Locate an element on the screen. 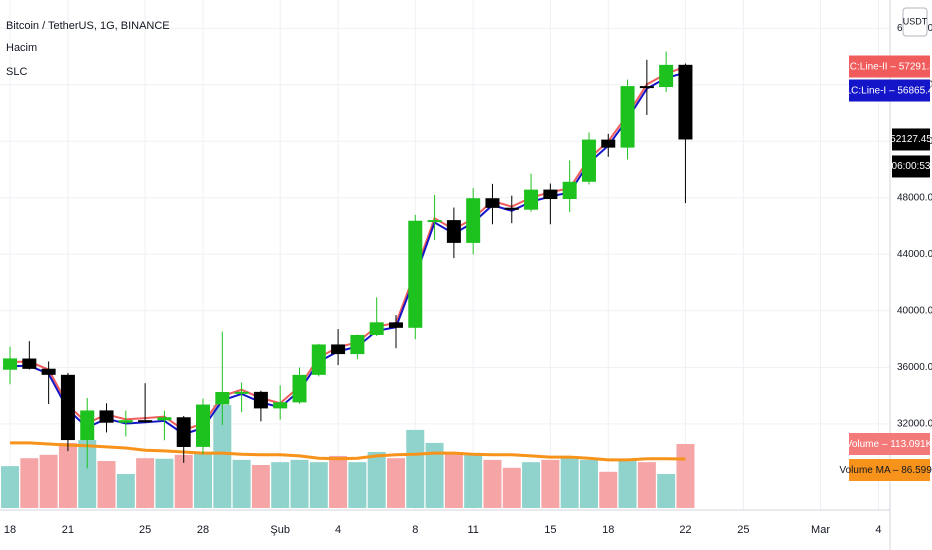 Image resolution: width=932 pixels, height=550 pixels. x-tick-label: 21 is located at coordinates (68, 530).